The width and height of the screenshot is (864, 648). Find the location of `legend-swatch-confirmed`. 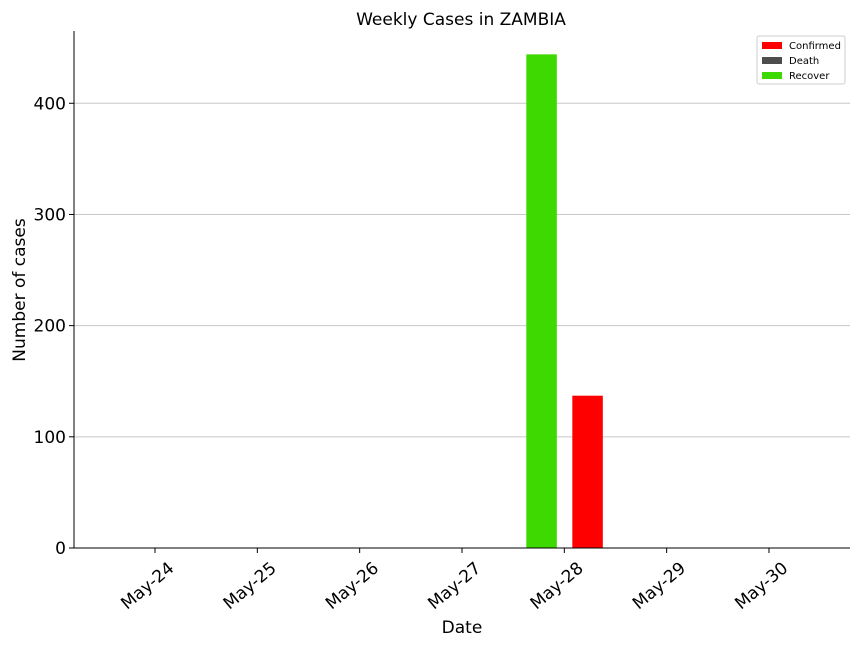

legend-swatch-confirmed is located at coordinates (772, 45).